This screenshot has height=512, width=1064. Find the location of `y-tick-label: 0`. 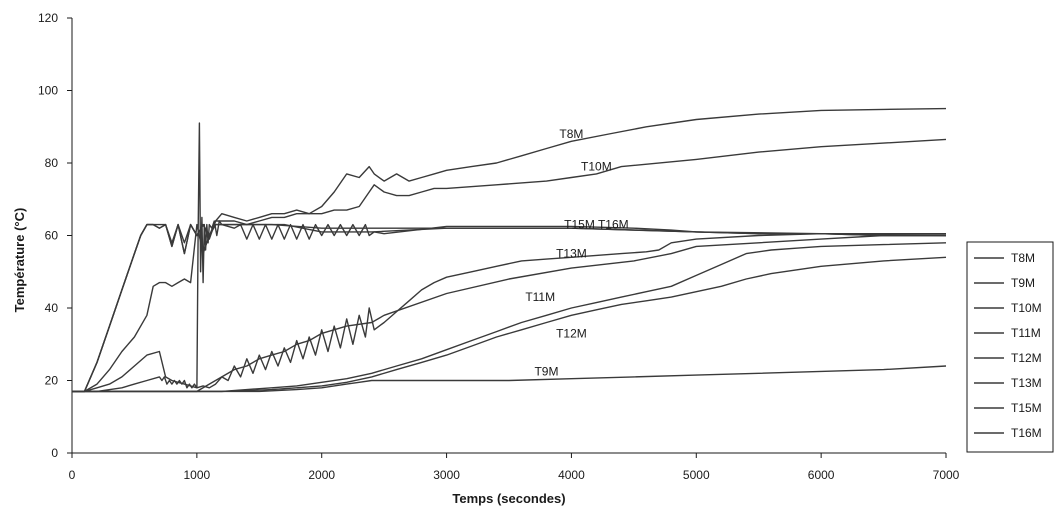

y-tick-label: 0 is located at coordinates (54, 453).